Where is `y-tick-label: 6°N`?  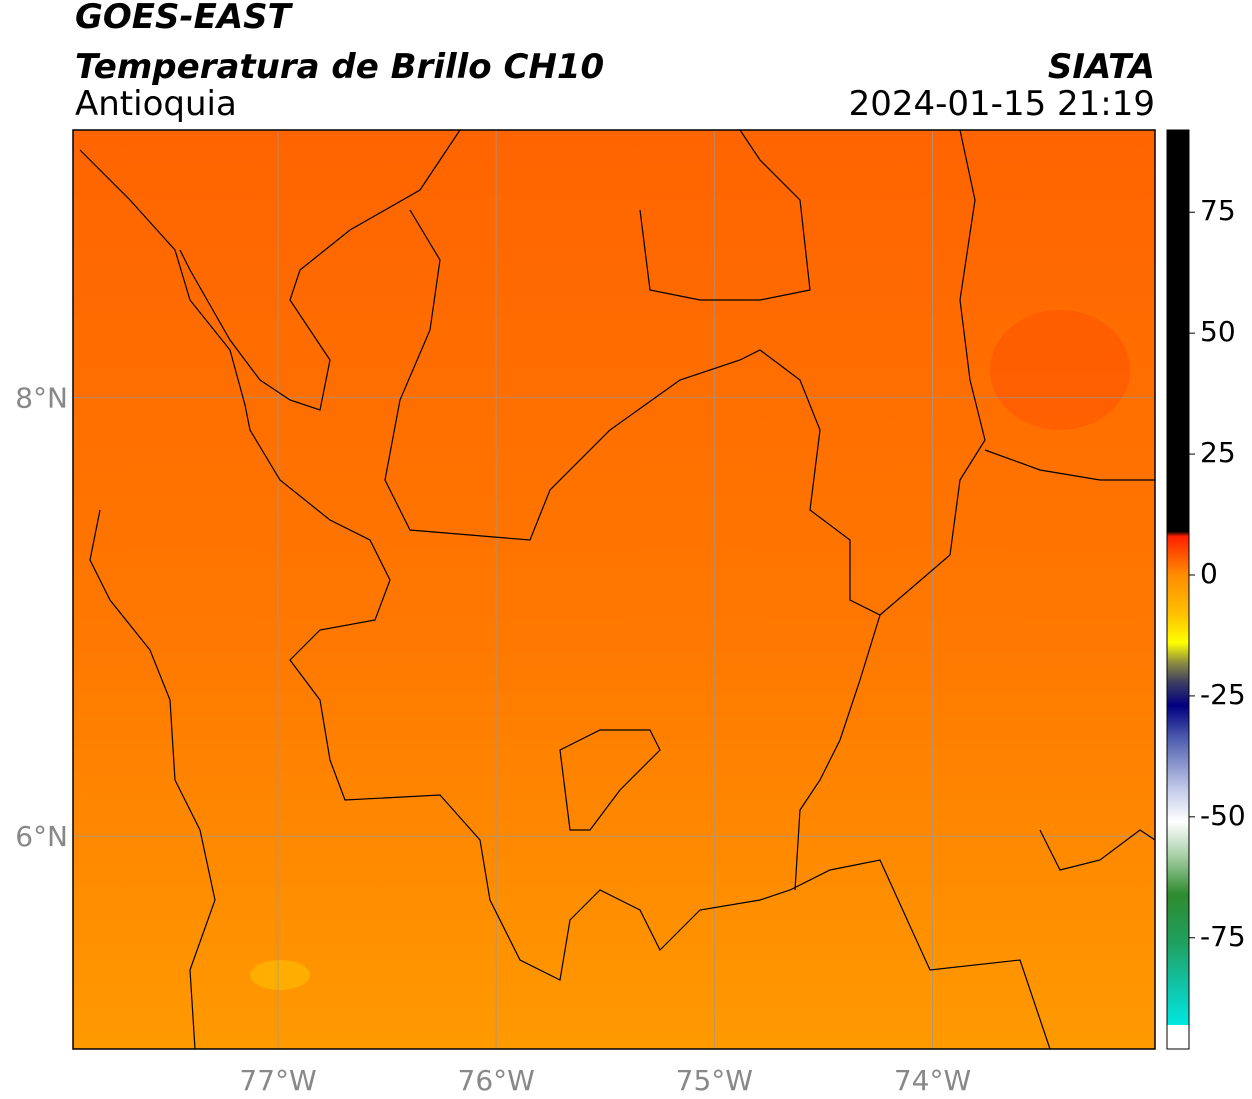
y-tick-label: 6°N is located at coordinates (41, 836).